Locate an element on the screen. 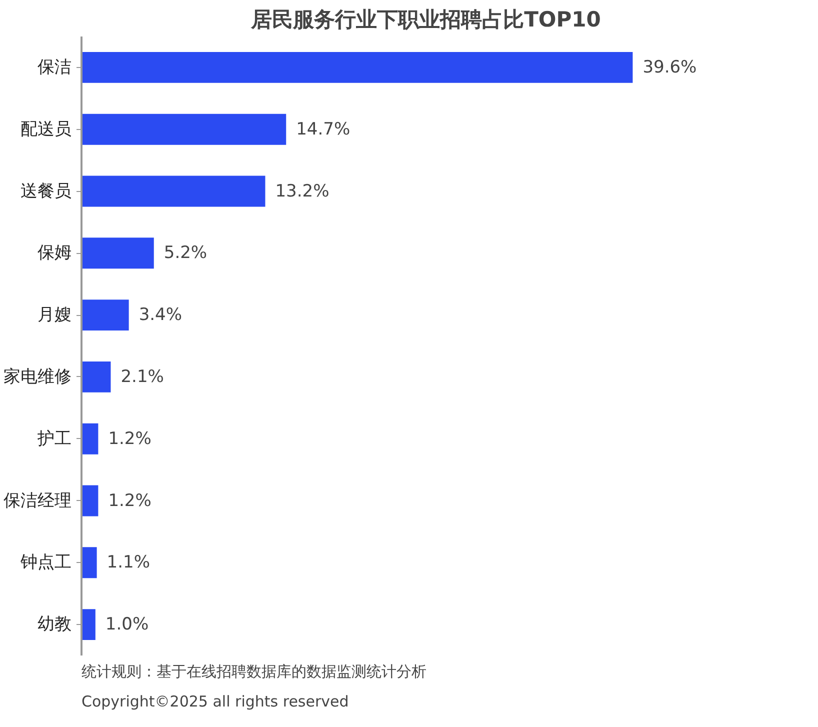 The width and height of the screenshot is (818, 727). y-tick-label: 保洁 is located at coordinates (55, 67).